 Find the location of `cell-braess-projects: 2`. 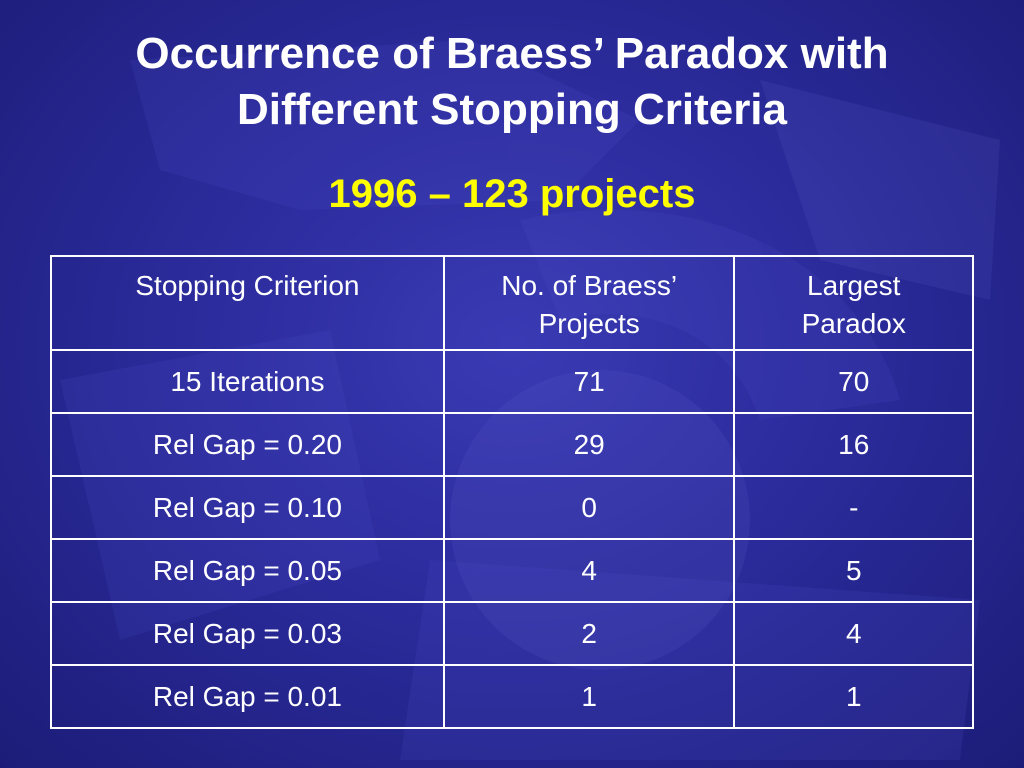

cell-braess-projects: 2 is located at coordinates (589, 633).